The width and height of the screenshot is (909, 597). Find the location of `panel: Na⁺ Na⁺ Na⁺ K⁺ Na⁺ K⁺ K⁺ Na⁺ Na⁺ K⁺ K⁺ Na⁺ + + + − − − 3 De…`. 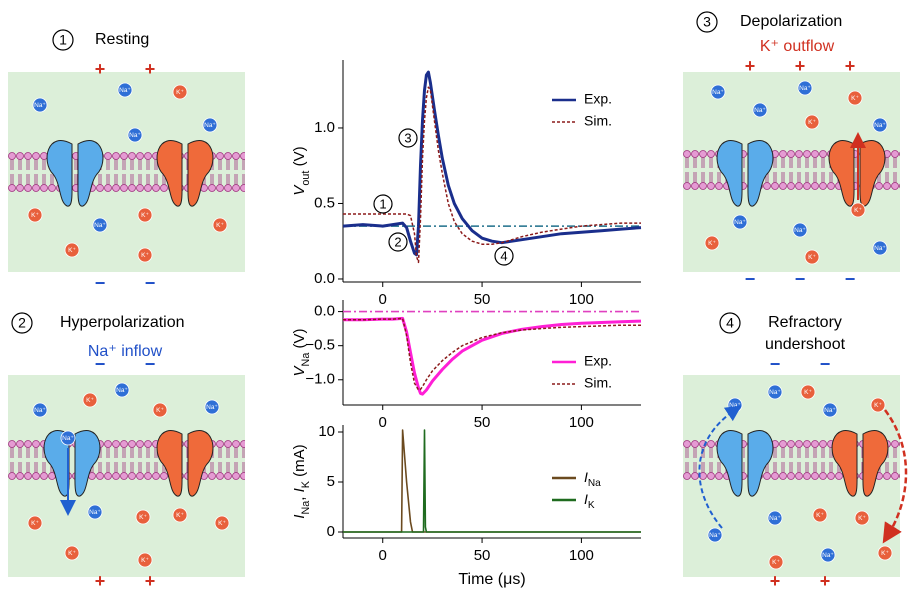

panel: Na⁺ Na⁺ Na⁺ K⁺ Na⁺ K⁺ K⁺ Na⁺ Na⁺ K⁺ K⁺ Na⁺ + + + − − − 3 De… is located at coordinates (791, 150).